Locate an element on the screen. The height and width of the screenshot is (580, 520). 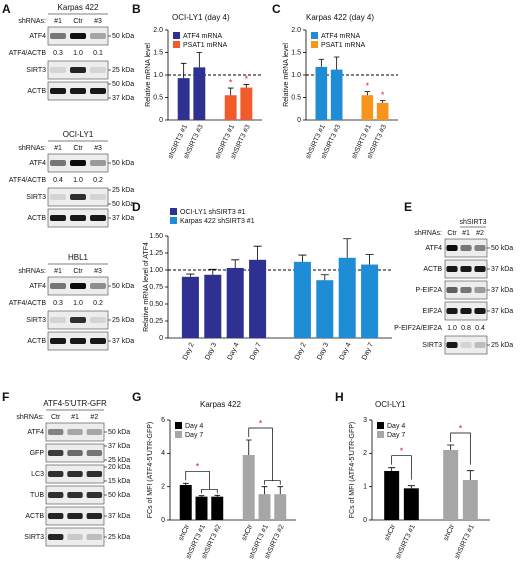
y-tick-label: 0.25 is located at coordinates (156, 321).